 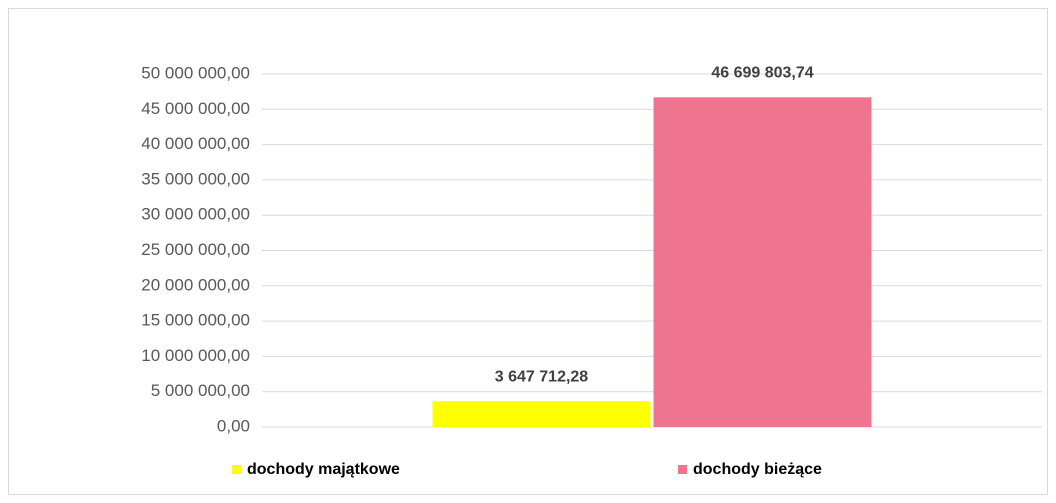 What do you see at coordinates (195, 72) in the screenshot?
I see `y-tick-label: 50 000 000,00` at bounding box center [195, 72].